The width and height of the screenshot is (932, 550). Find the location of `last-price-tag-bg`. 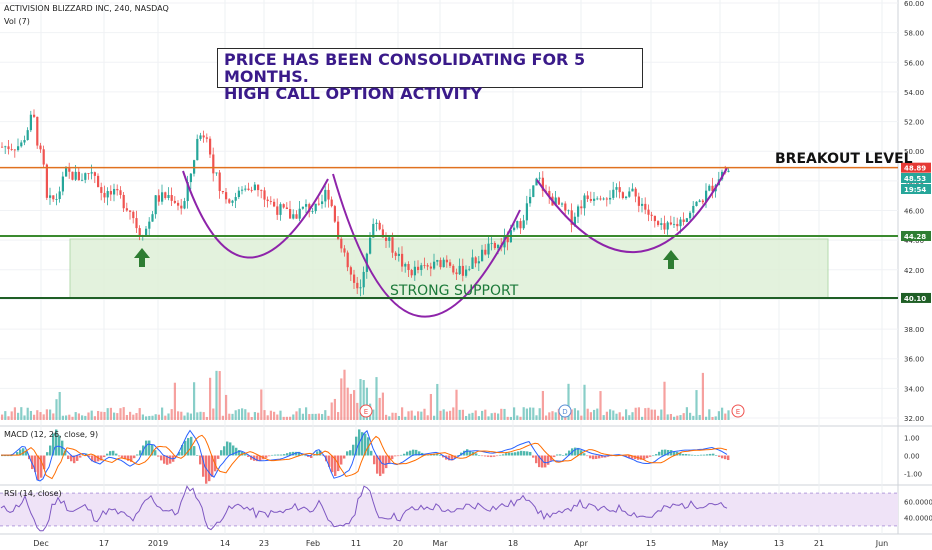

last-price-tag-bg is located at coordinates (916, 178).